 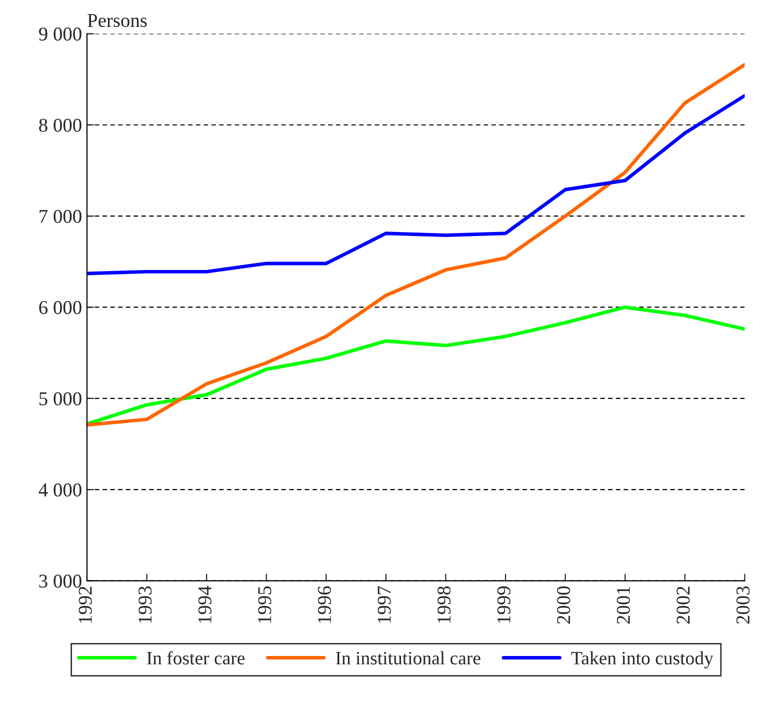 I want to click on x-tick-label: 2003, so click(x=743, y=605).